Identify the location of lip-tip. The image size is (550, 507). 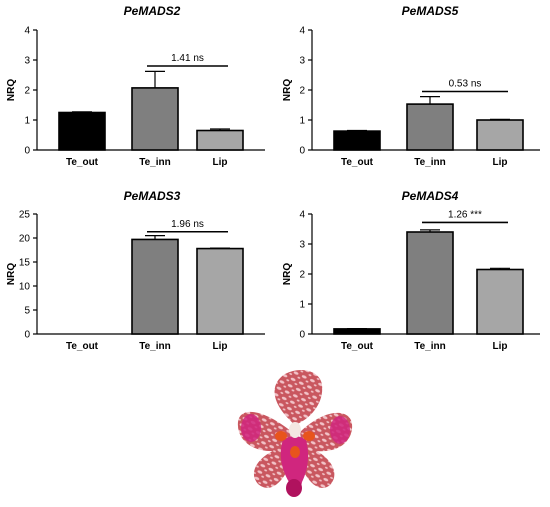
(294, 488).